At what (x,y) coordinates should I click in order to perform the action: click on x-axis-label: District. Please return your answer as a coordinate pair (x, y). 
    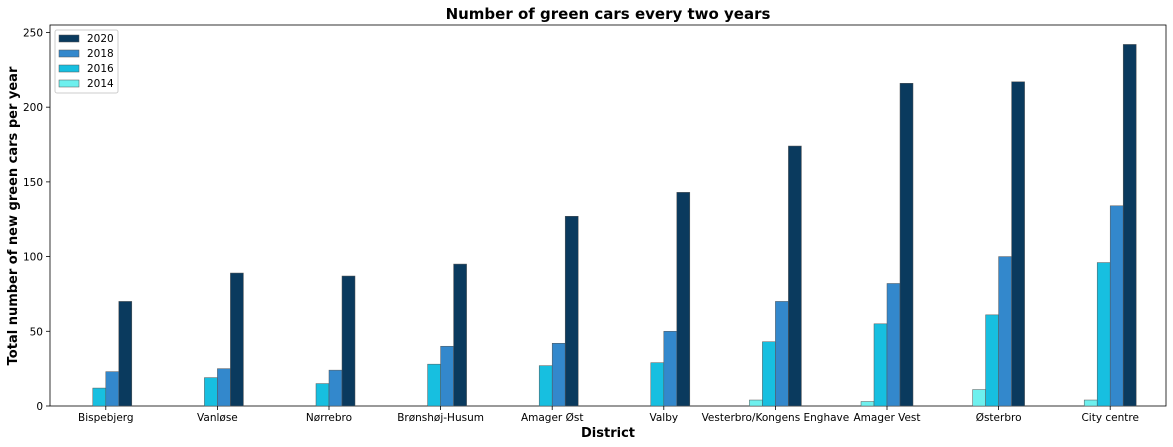
    Looking at the image, I should click on (608, 433).